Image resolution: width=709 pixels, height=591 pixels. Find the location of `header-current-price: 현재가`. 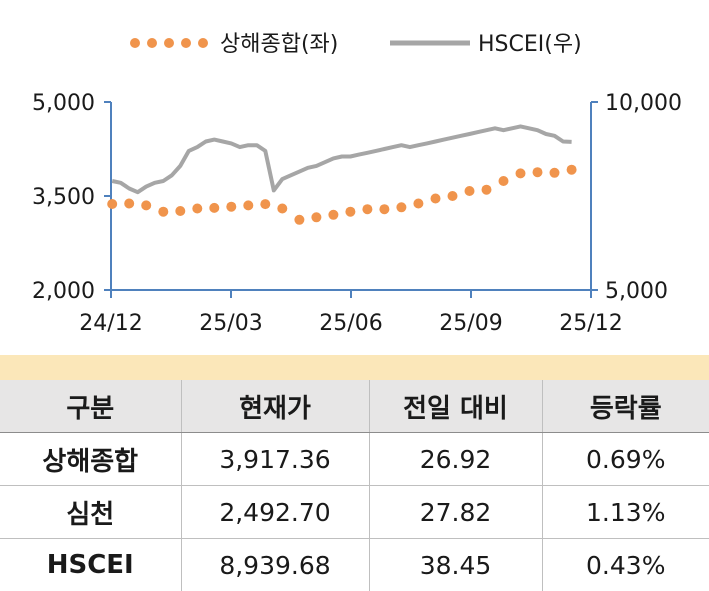

header-current-price: 현재가 is located at coordinates (274, 406).